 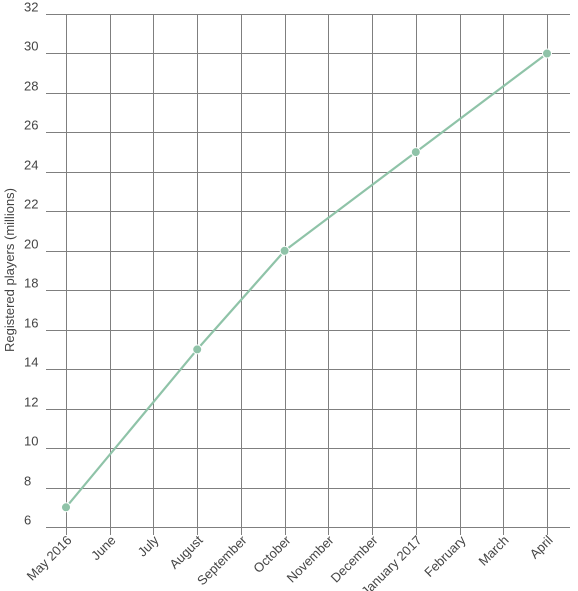 What do you see at coordinates (103, 548) in the screenshot?
I see `x-tick-label: June` at bounding box center [103, 548].